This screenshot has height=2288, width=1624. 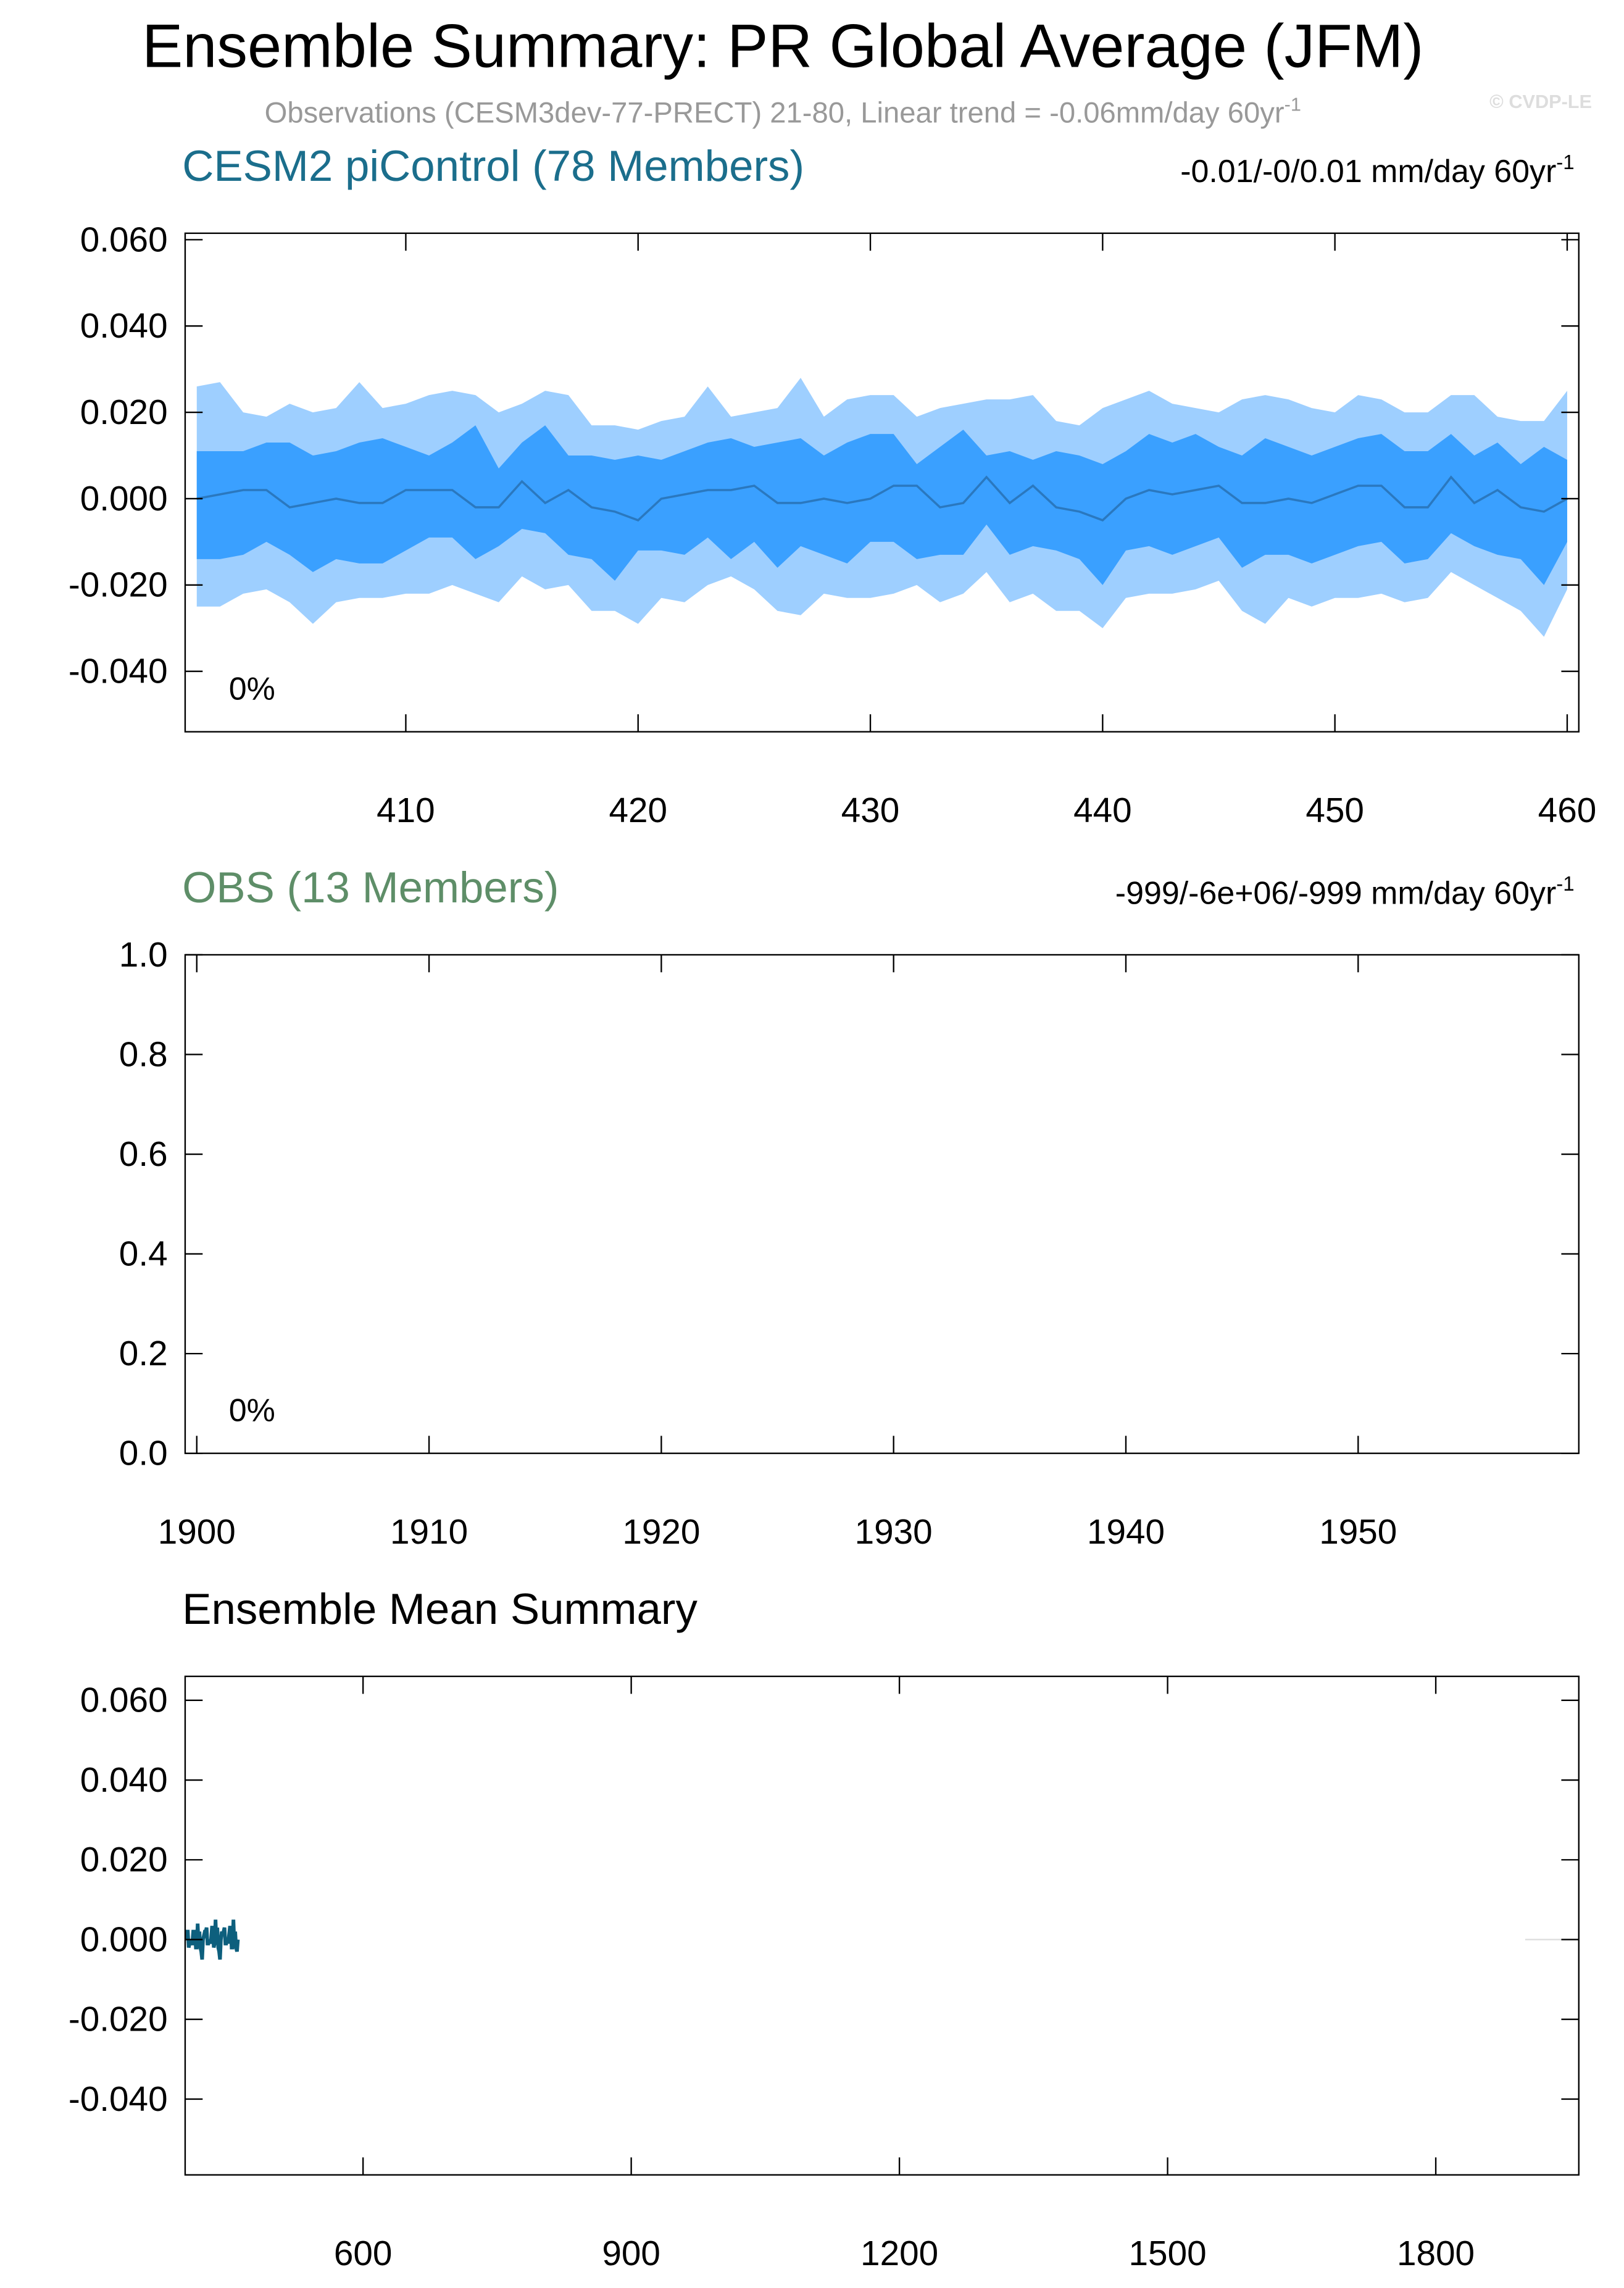 I want to click on trend-label: -999/-6e+06/-999 mm/day 60yr-1, so click(x=1345, y=892).